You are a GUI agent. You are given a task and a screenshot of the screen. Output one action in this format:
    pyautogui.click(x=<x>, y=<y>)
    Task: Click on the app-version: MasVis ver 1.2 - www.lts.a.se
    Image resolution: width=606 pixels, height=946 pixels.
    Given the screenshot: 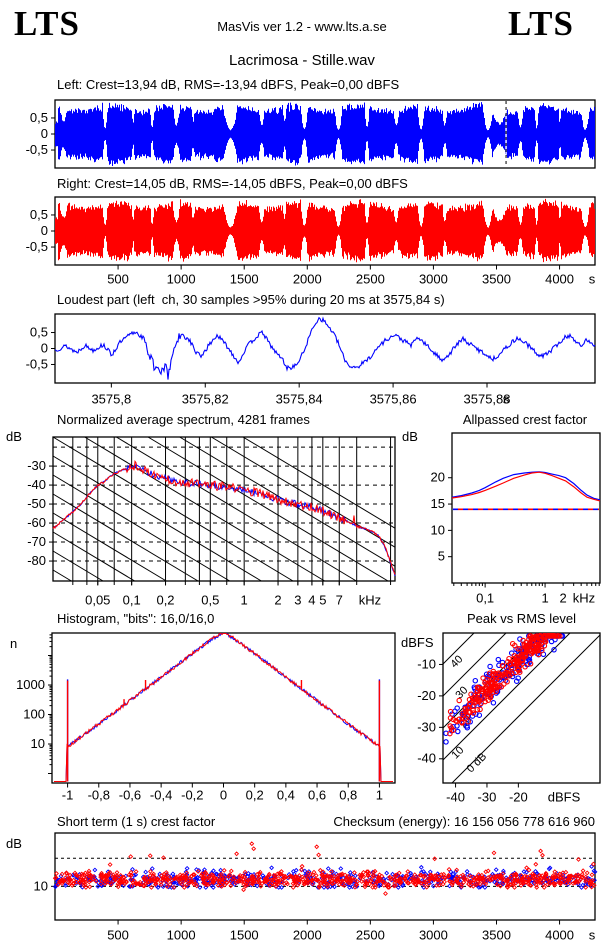 What is the action you would take?
    pyautogui.click(x=302, y=26)
    